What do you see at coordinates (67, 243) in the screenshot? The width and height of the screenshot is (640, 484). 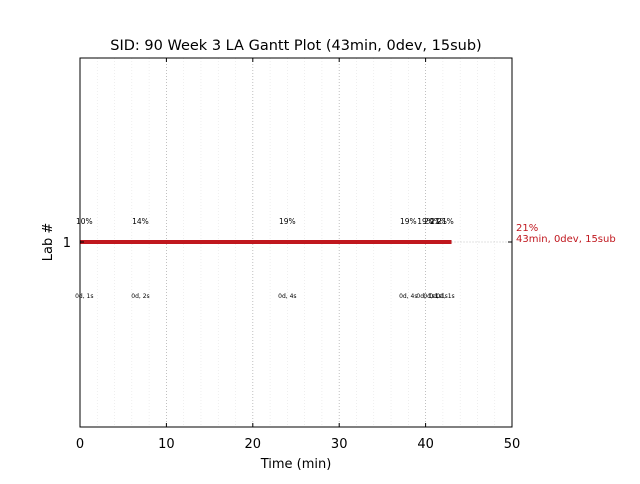 I see `y-tick-label: 1` at bounding box center [67, 243].